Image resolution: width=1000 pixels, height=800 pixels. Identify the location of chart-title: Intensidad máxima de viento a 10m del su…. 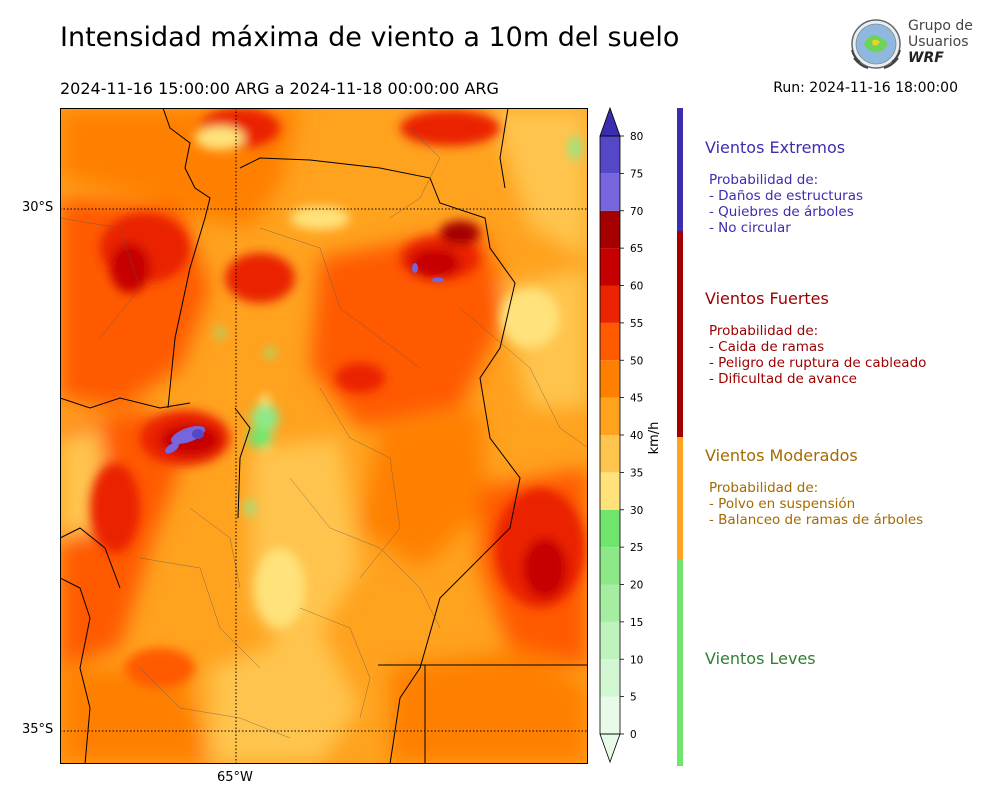
(370, 37).